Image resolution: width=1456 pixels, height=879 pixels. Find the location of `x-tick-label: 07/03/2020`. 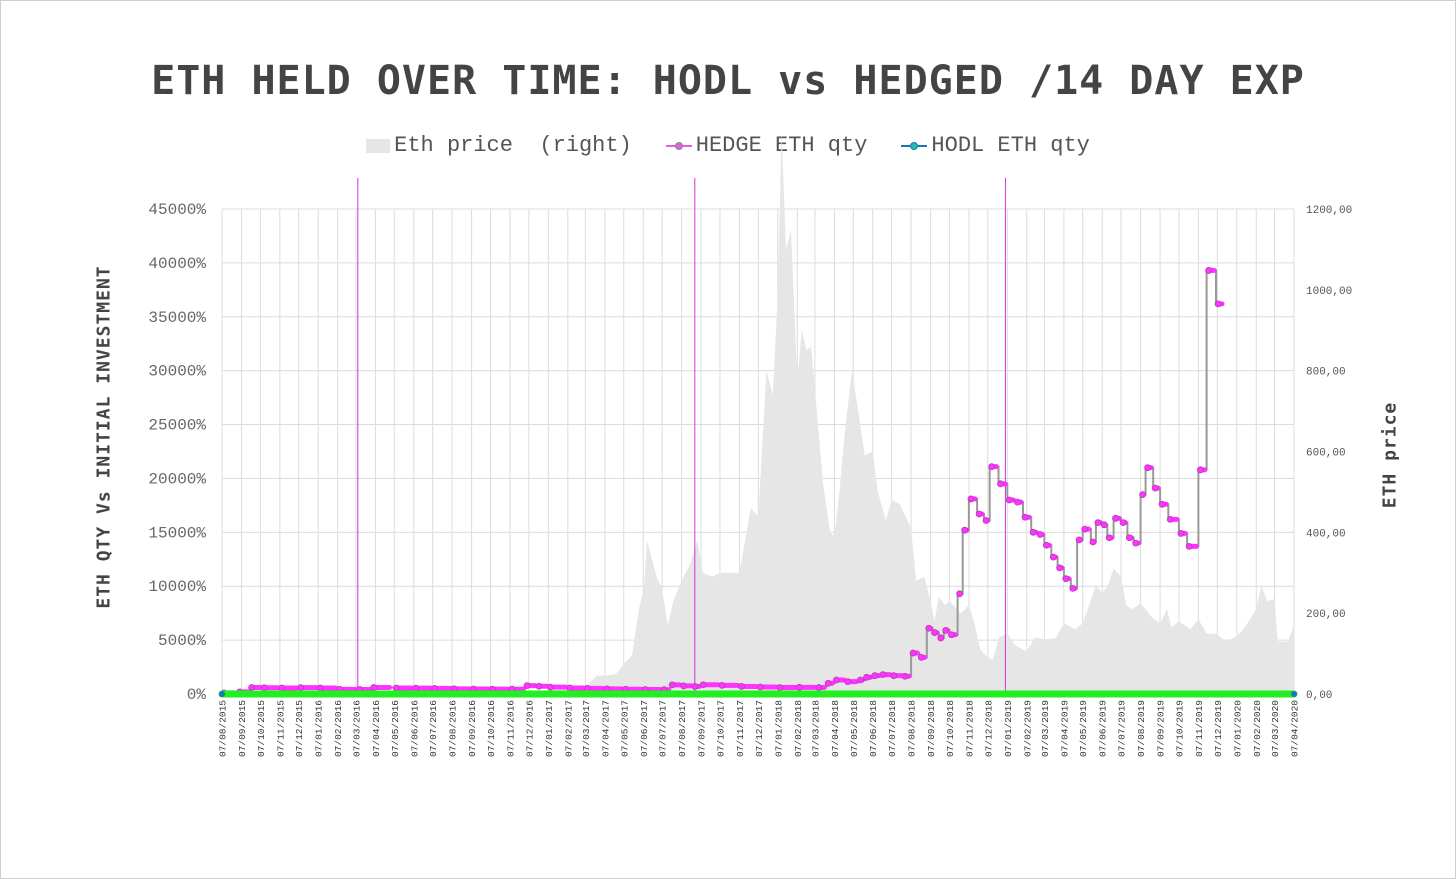

x-tick-label: 07/03/2020 is located at coordinates (1275, 728).